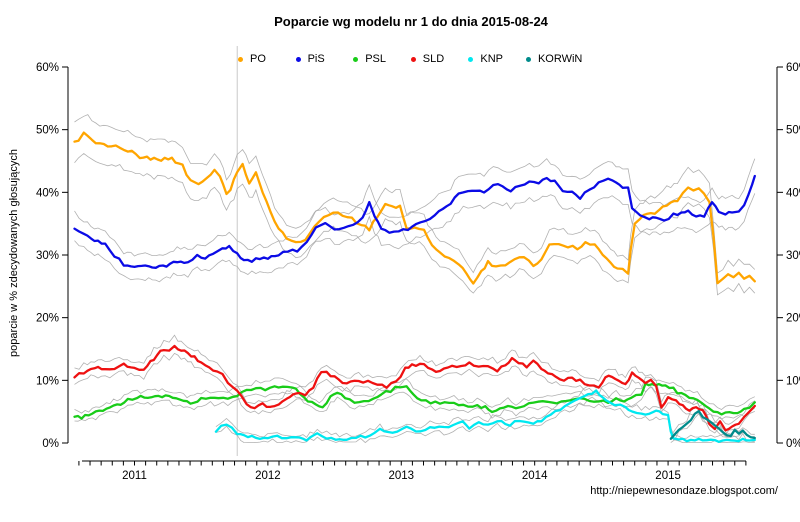 This screenshot has height=522, width=800. Describe the element at coordinates (668, 476) in the screenshot. I see `x-year-label: 2015` at that location.